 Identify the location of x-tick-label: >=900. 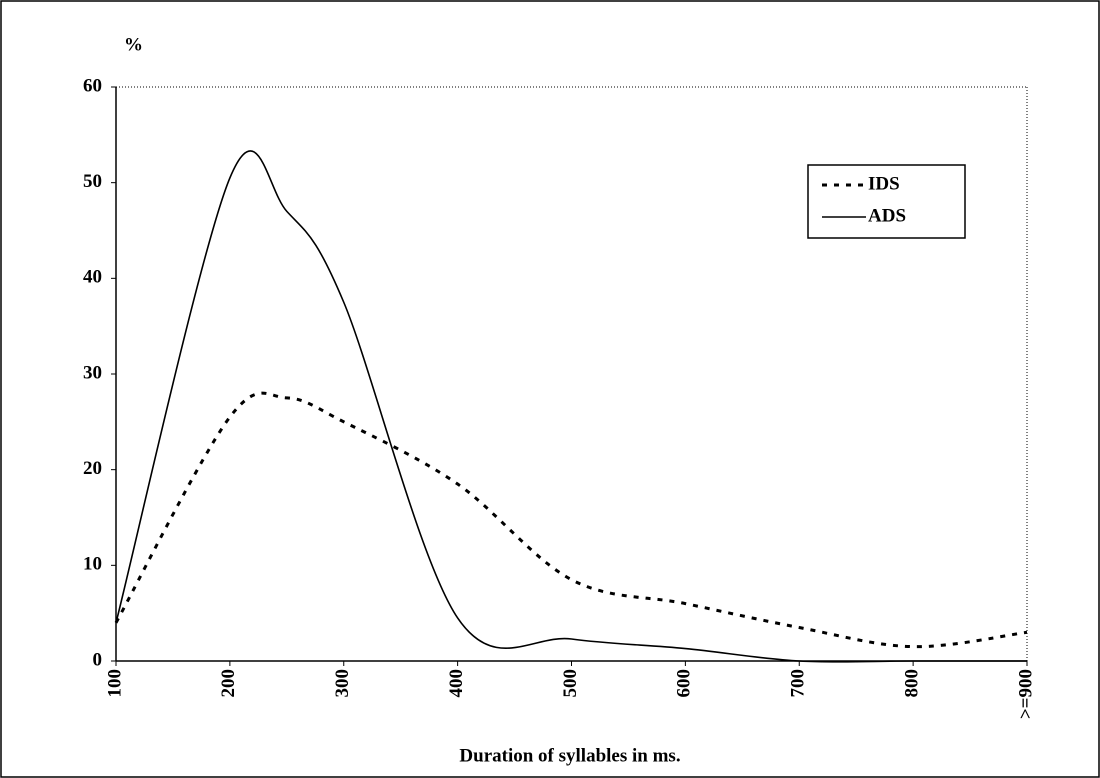
(1025, 694).